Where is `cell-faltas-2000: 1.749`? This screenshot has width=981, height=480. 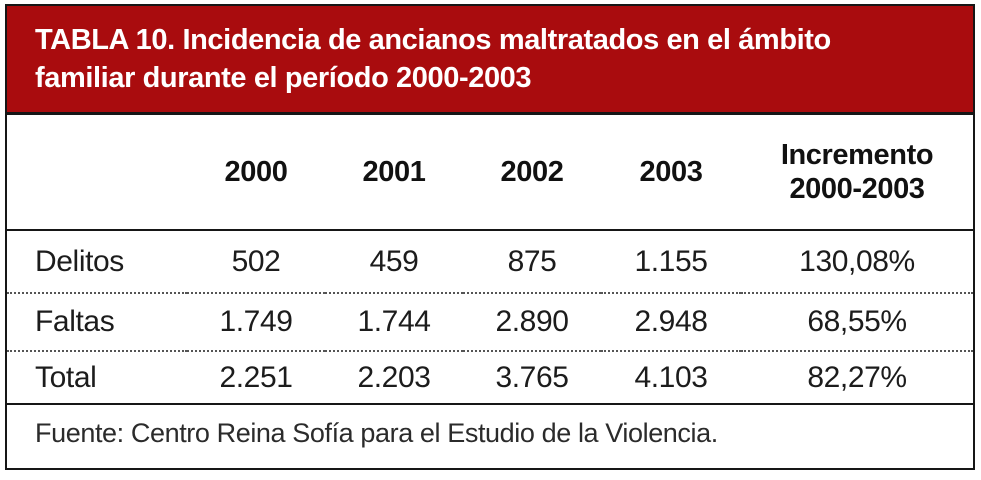
cell-faltas-2000: 1.749 is located at coordinates (256, 321).